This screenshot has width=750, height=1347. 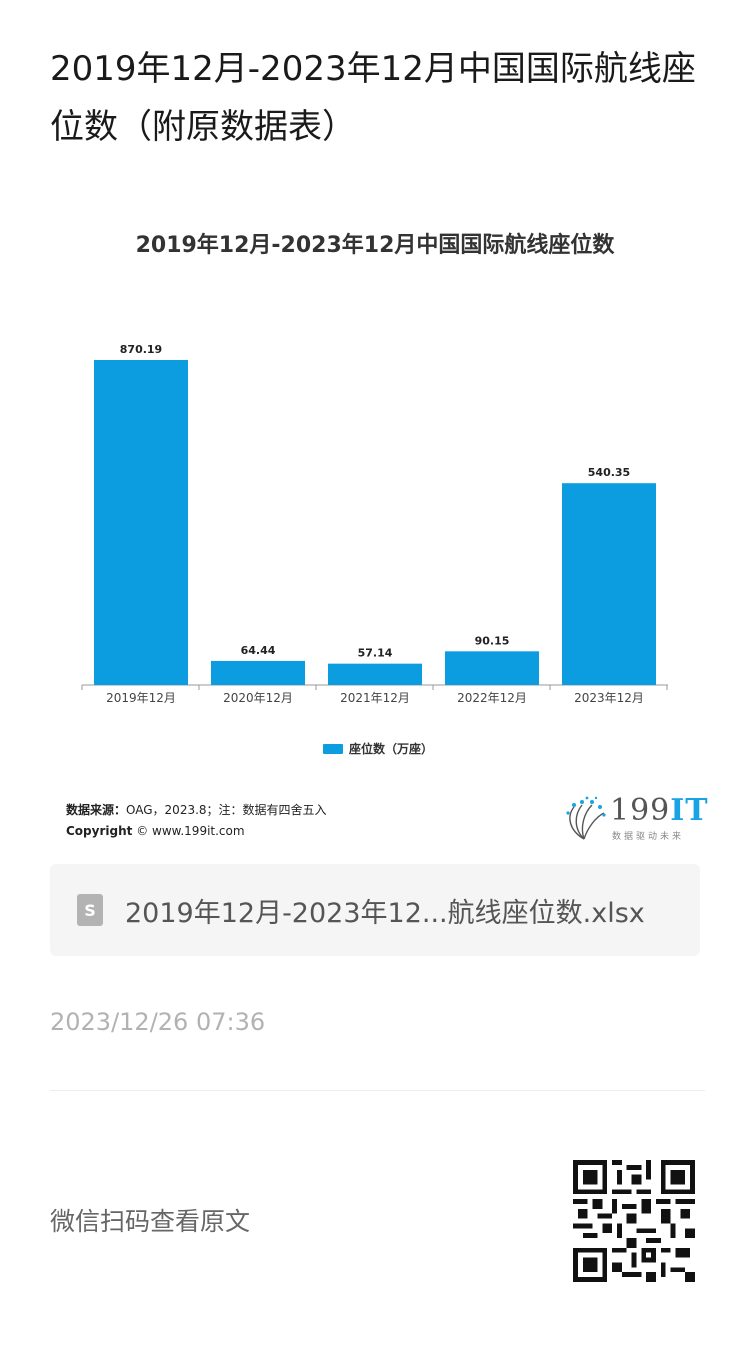 I want to click on legend-label: 座位数（万座）, so click(x=391, y=749).